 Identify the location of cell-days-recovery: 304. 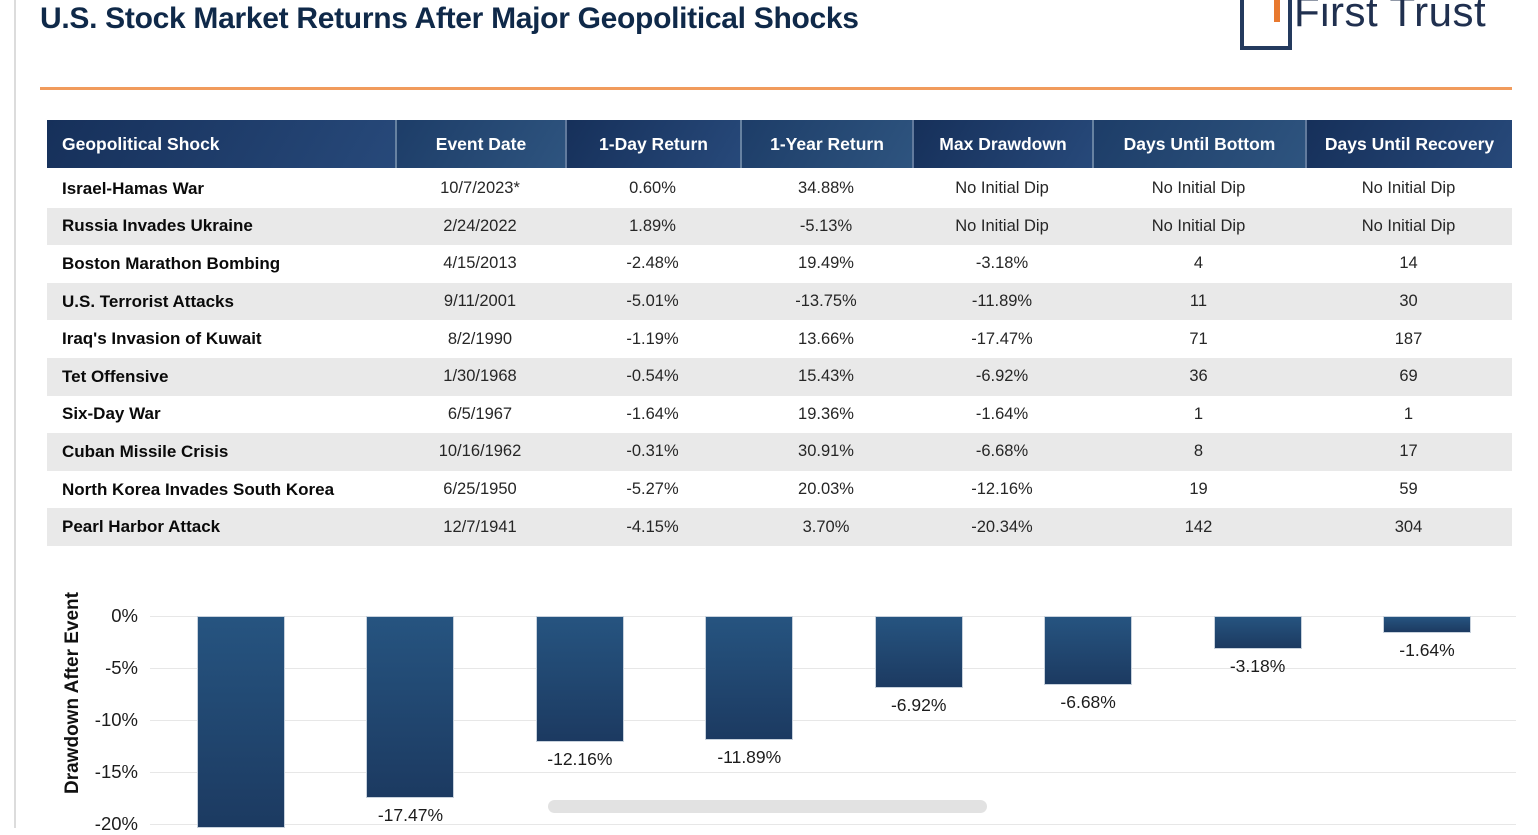
(1408, 526).